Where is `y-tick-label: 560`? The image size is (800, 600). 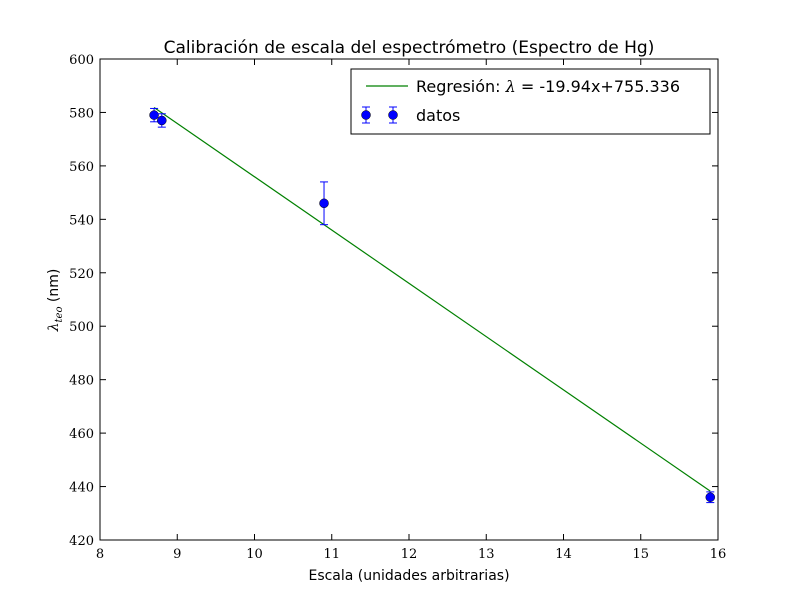 y-tick-label: 560 is located at coordinates (81, 167).